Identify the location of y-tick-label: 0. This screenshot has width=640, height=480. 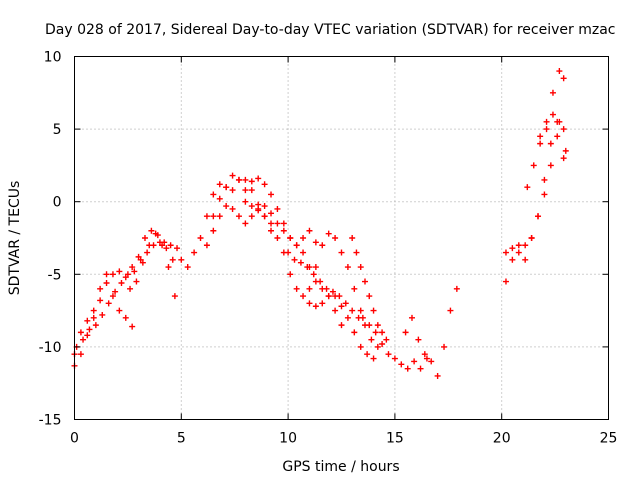
(57, 203).